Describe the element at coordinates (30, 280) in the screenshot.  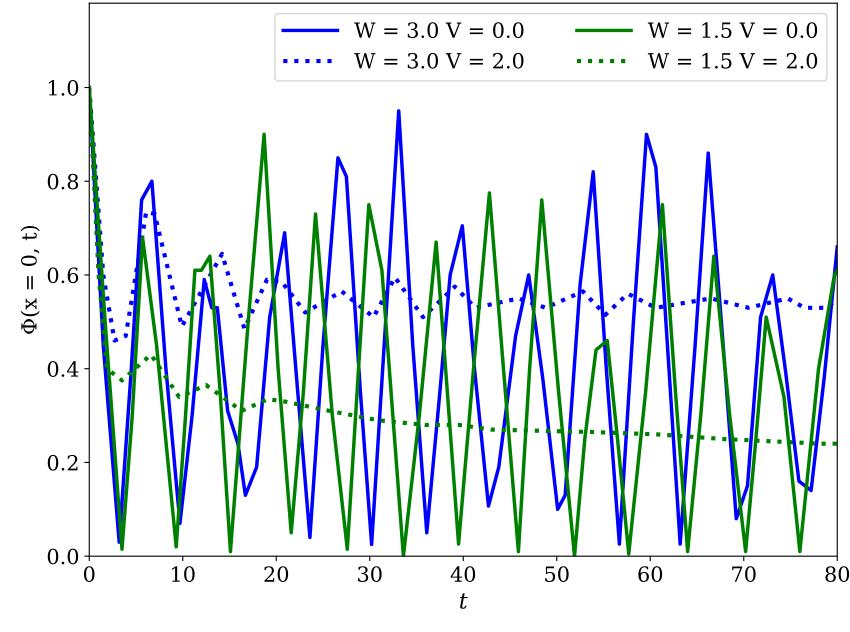
I see `y-axis-title: Φ(x = 0, t)` at that location.